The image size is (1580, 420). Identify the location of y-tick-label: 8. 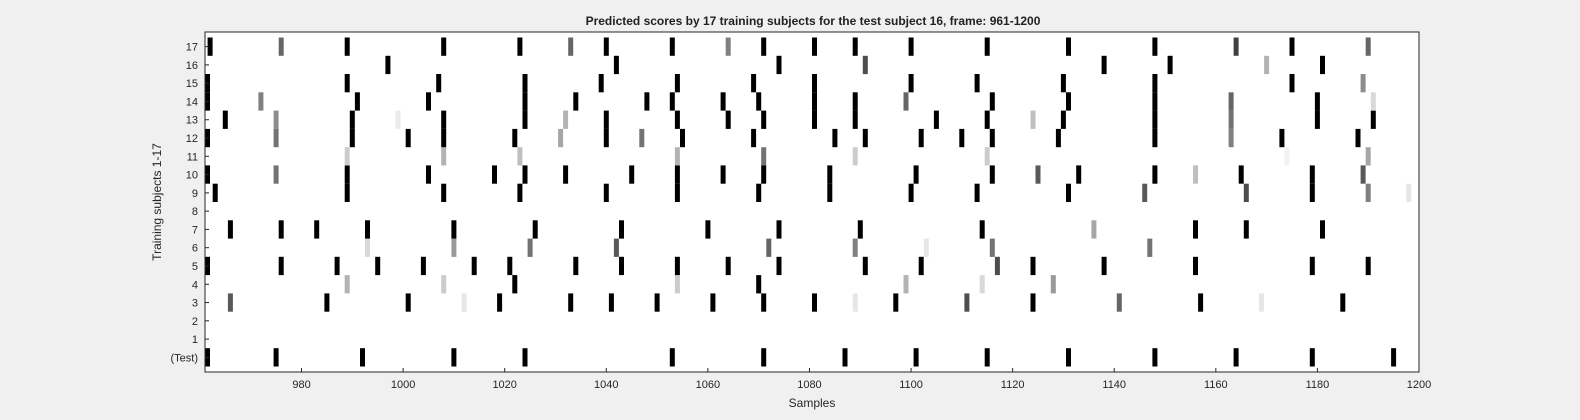
(195, 212).